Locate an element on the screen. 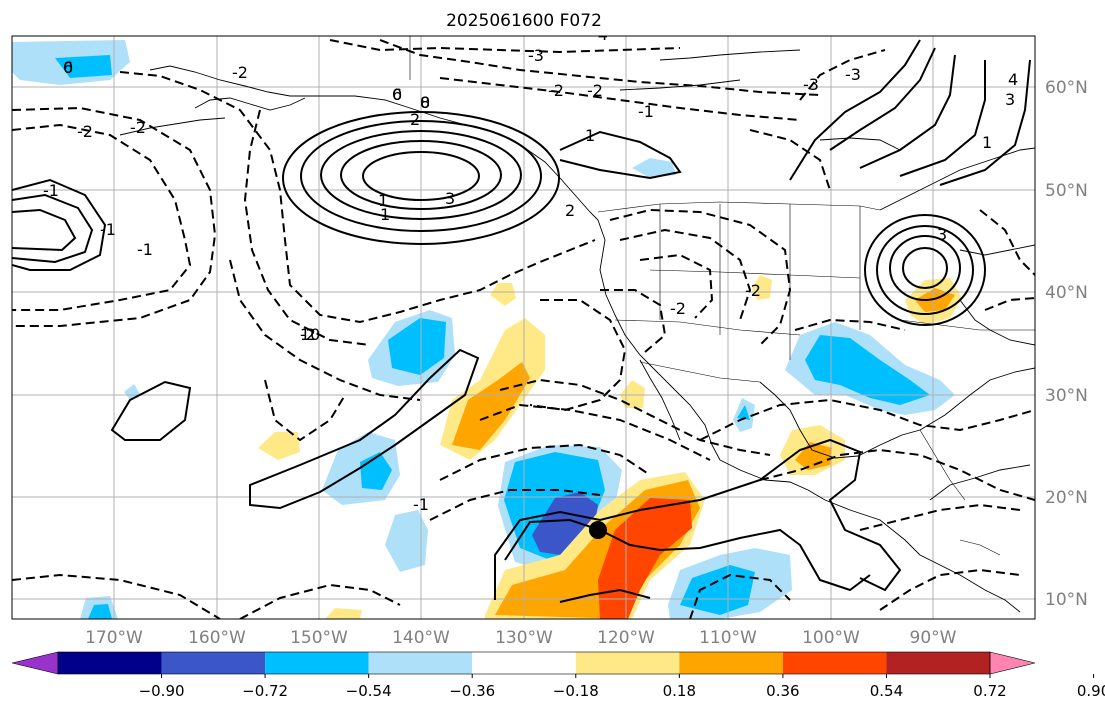 The height and width of the screenshot is (712, 1105). colorbar-tick-label: −0.54 is located at coordinates (369, 691).